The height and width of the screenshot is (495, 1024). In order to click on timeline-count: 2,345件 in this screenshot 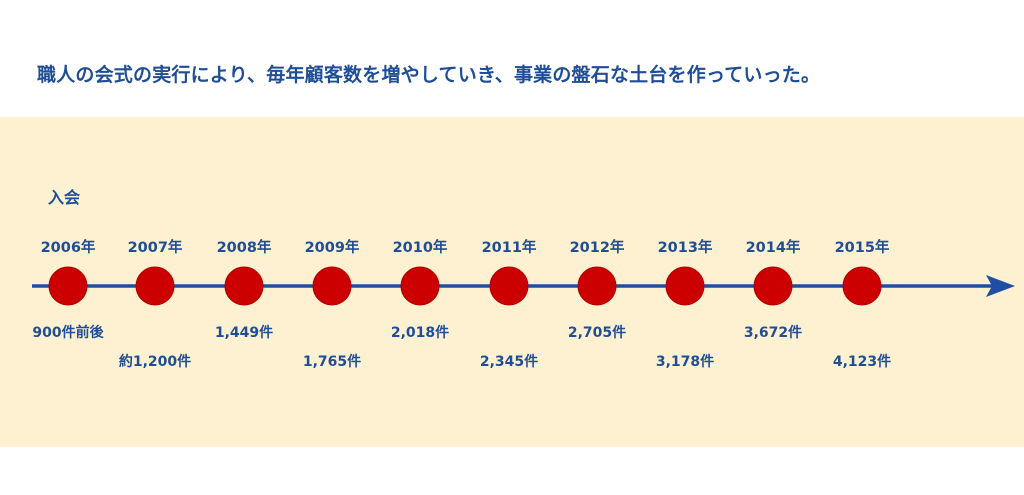, I will do `click(509, 362)`.